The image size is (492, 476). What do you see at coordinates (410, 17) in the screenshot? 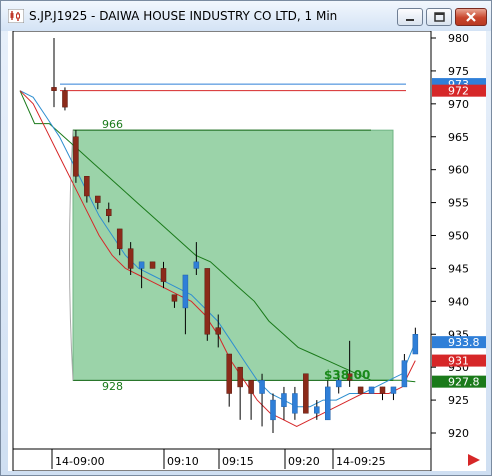
I see `minimize-button` at bounding box center [410, 17].